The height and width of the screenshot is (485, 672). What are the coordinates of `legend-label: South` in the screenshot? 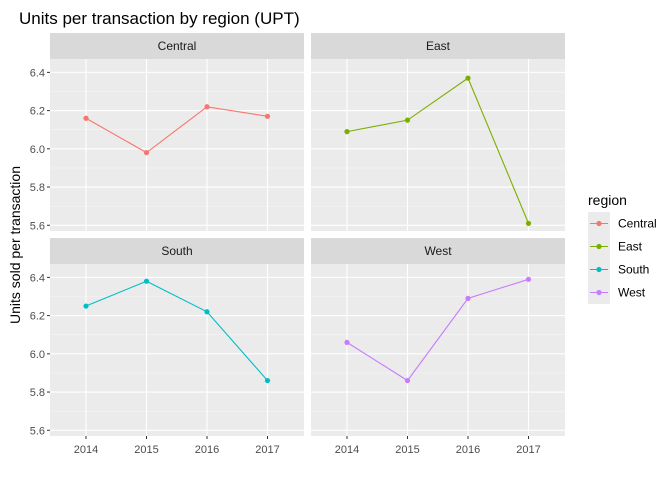 It's located at (633, 270).